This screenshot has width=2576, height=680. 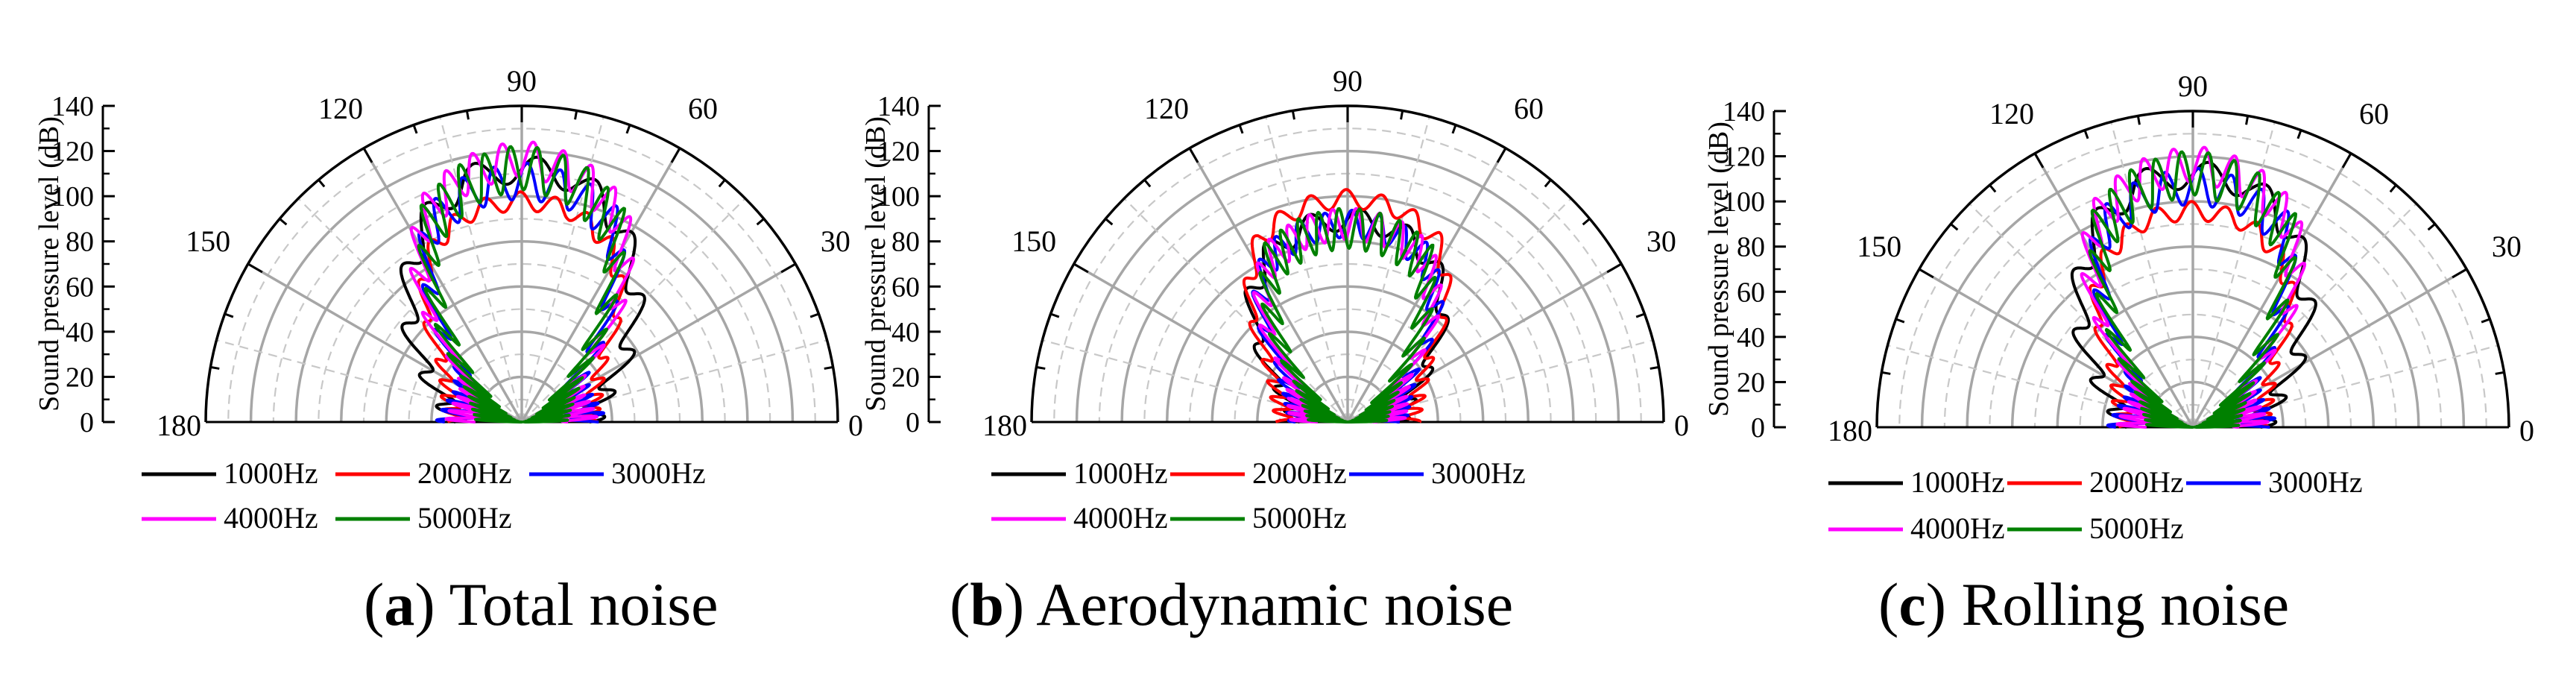 What do you see at coordinates (1912, 604) in the screenshot?
I see `caption-letter: c` at bounding box center [1912, 604].